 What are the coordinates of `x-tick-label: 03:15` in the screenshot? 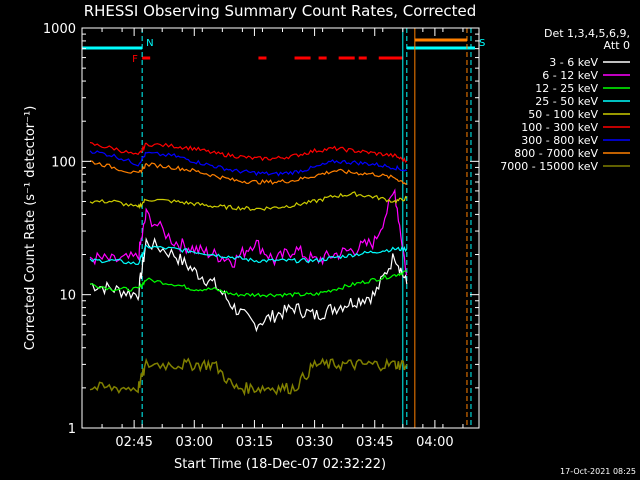 It's located at (254, 442).